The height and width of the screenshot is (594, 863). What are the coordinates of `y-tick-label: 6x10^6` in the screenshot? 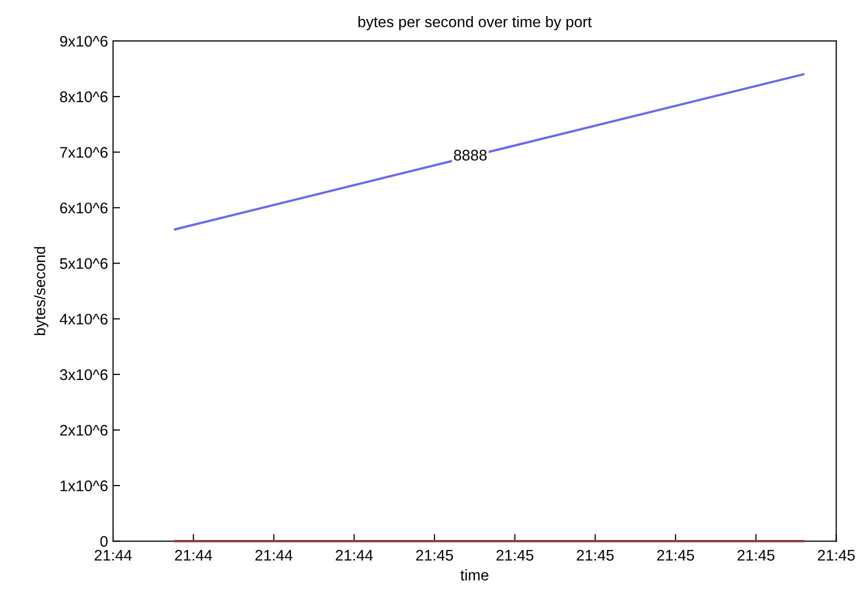 It's located at (84, 208).